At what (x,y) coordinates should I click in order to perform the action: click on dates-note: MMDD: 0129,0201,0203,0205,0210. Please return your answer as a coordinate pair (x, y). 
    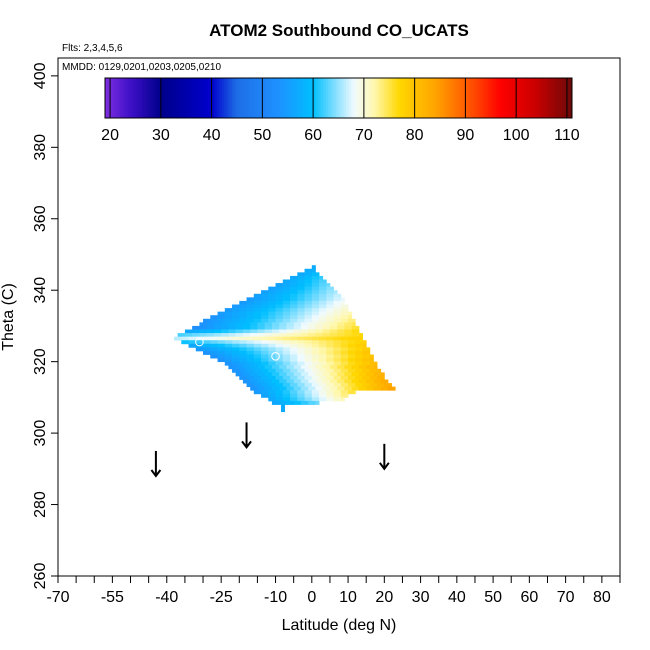
    Looking at the image, I should click on (141, 67).